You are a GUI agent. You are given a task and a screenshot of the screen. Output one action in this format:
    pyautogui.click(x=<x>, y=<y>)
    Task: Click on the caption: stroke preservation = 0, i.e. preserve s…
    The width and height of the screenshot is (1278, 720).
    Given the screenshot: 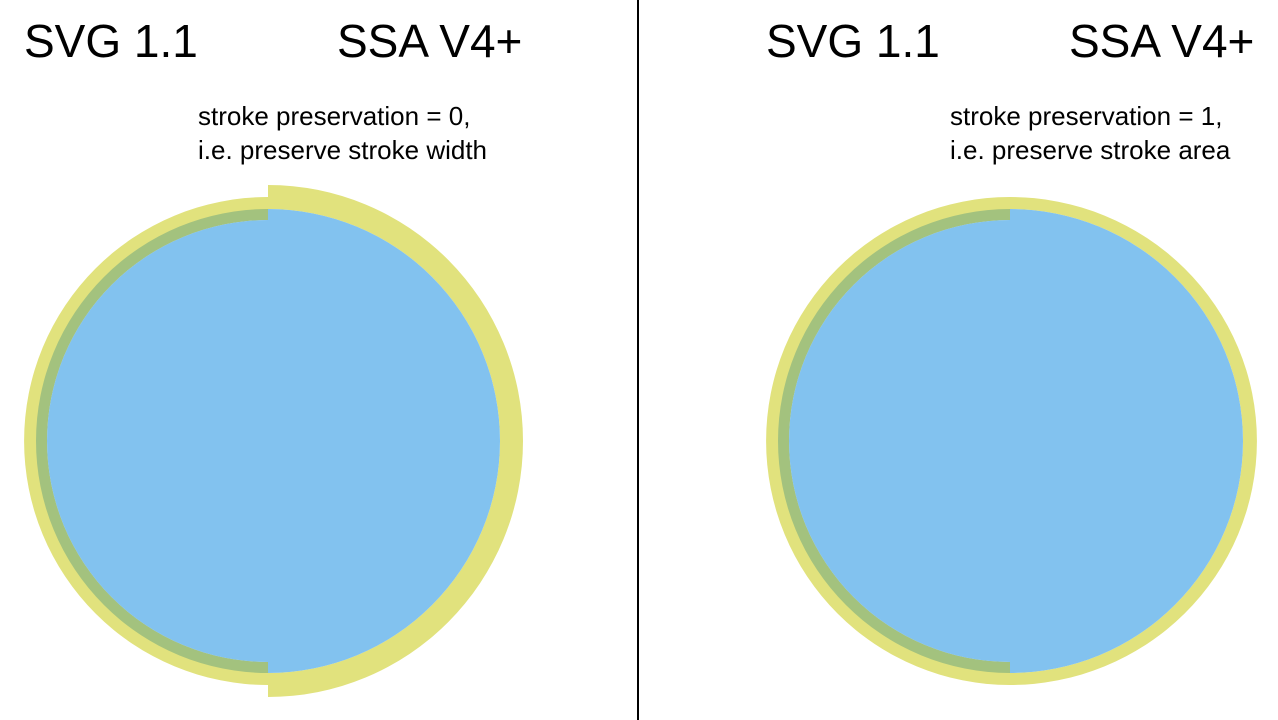 What is the action you would take?
    pyautogui.click(x=342, y=133)
    